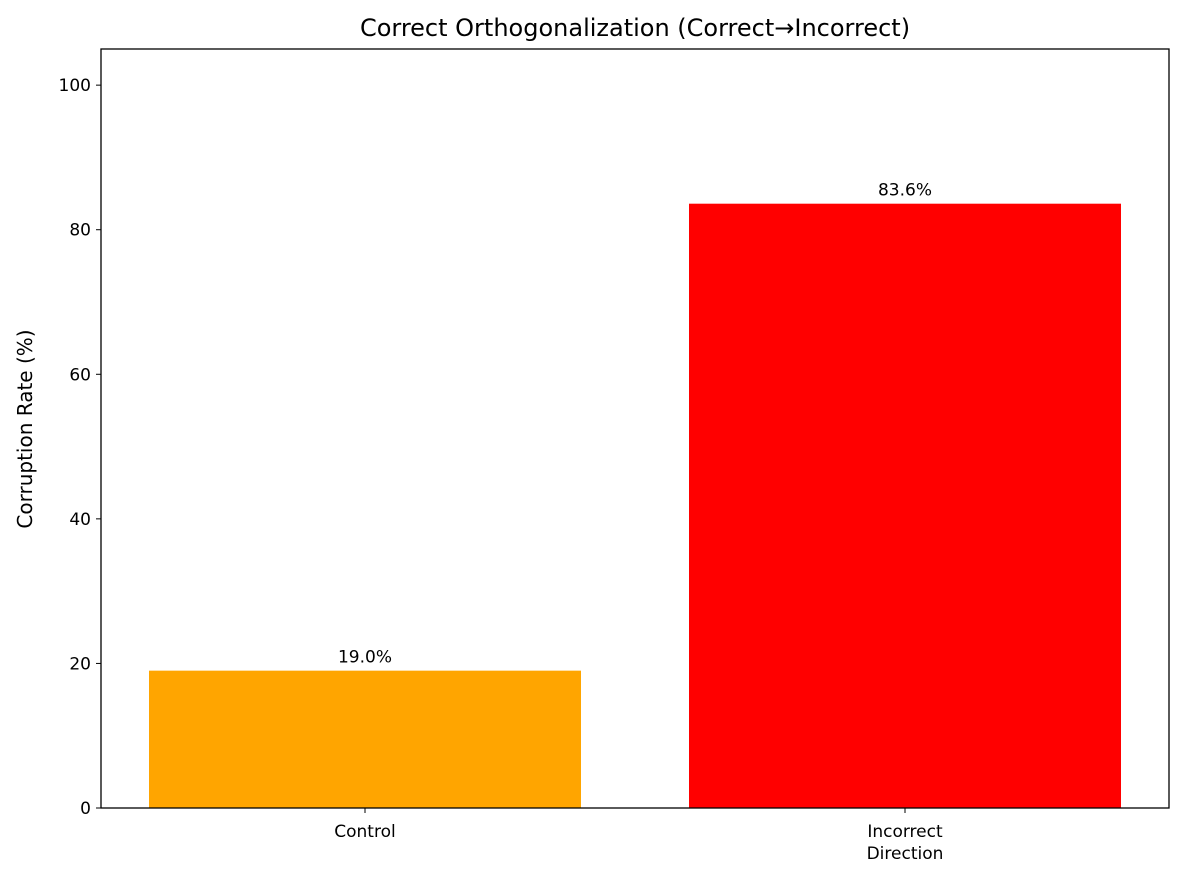 The image size is (1184, 882). I want to click on y-tick-label: 40, so click(80, 520).